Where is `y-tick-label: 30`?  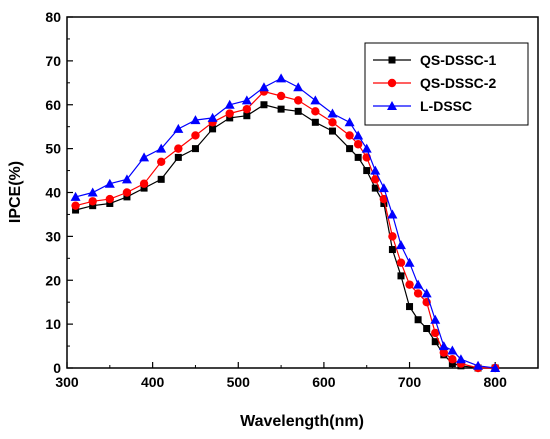
y-tick-label: 30 is located at coordinates (53, 236).